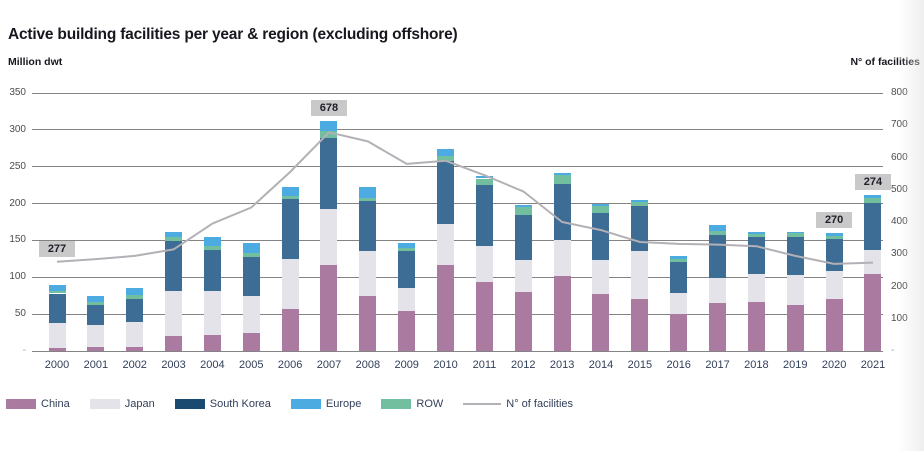  I want to click on y-axis-tick-right: -, so click(893, 350).